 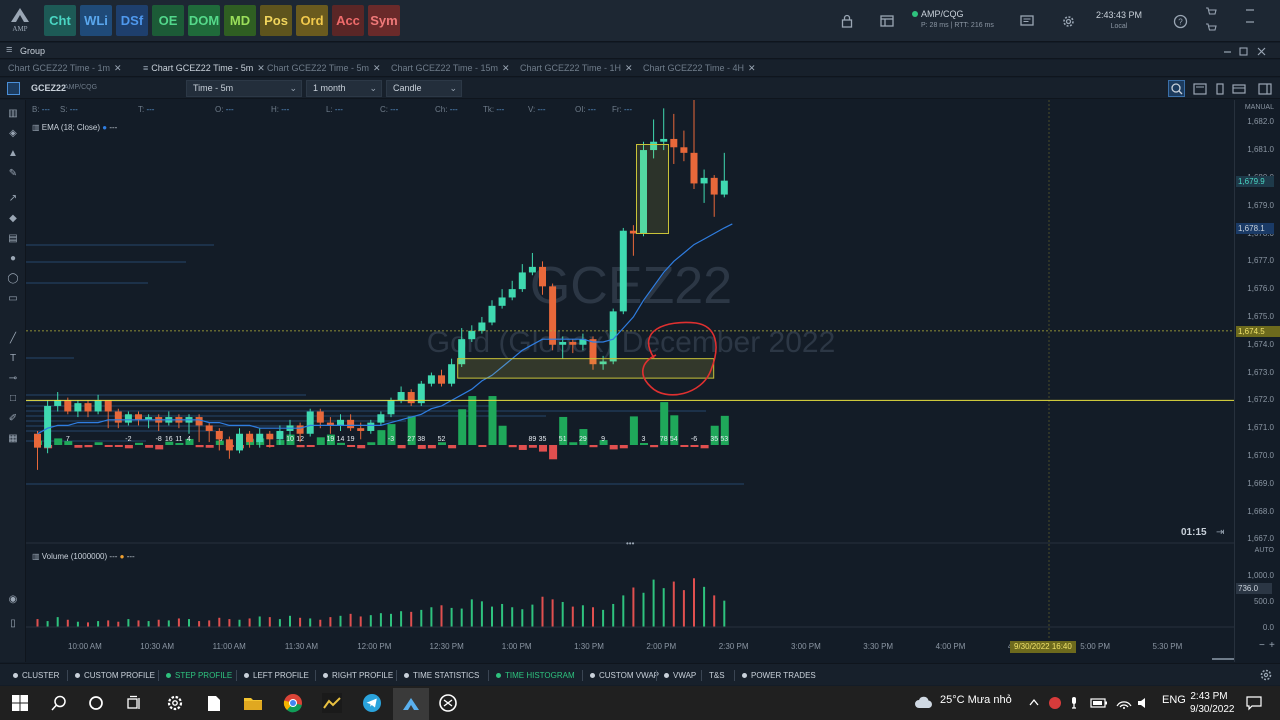 What do you see at coordinates (344, 88) in the screenshot?
I see `range-select: 1 month ⌄` at bounding box center [344, 88].